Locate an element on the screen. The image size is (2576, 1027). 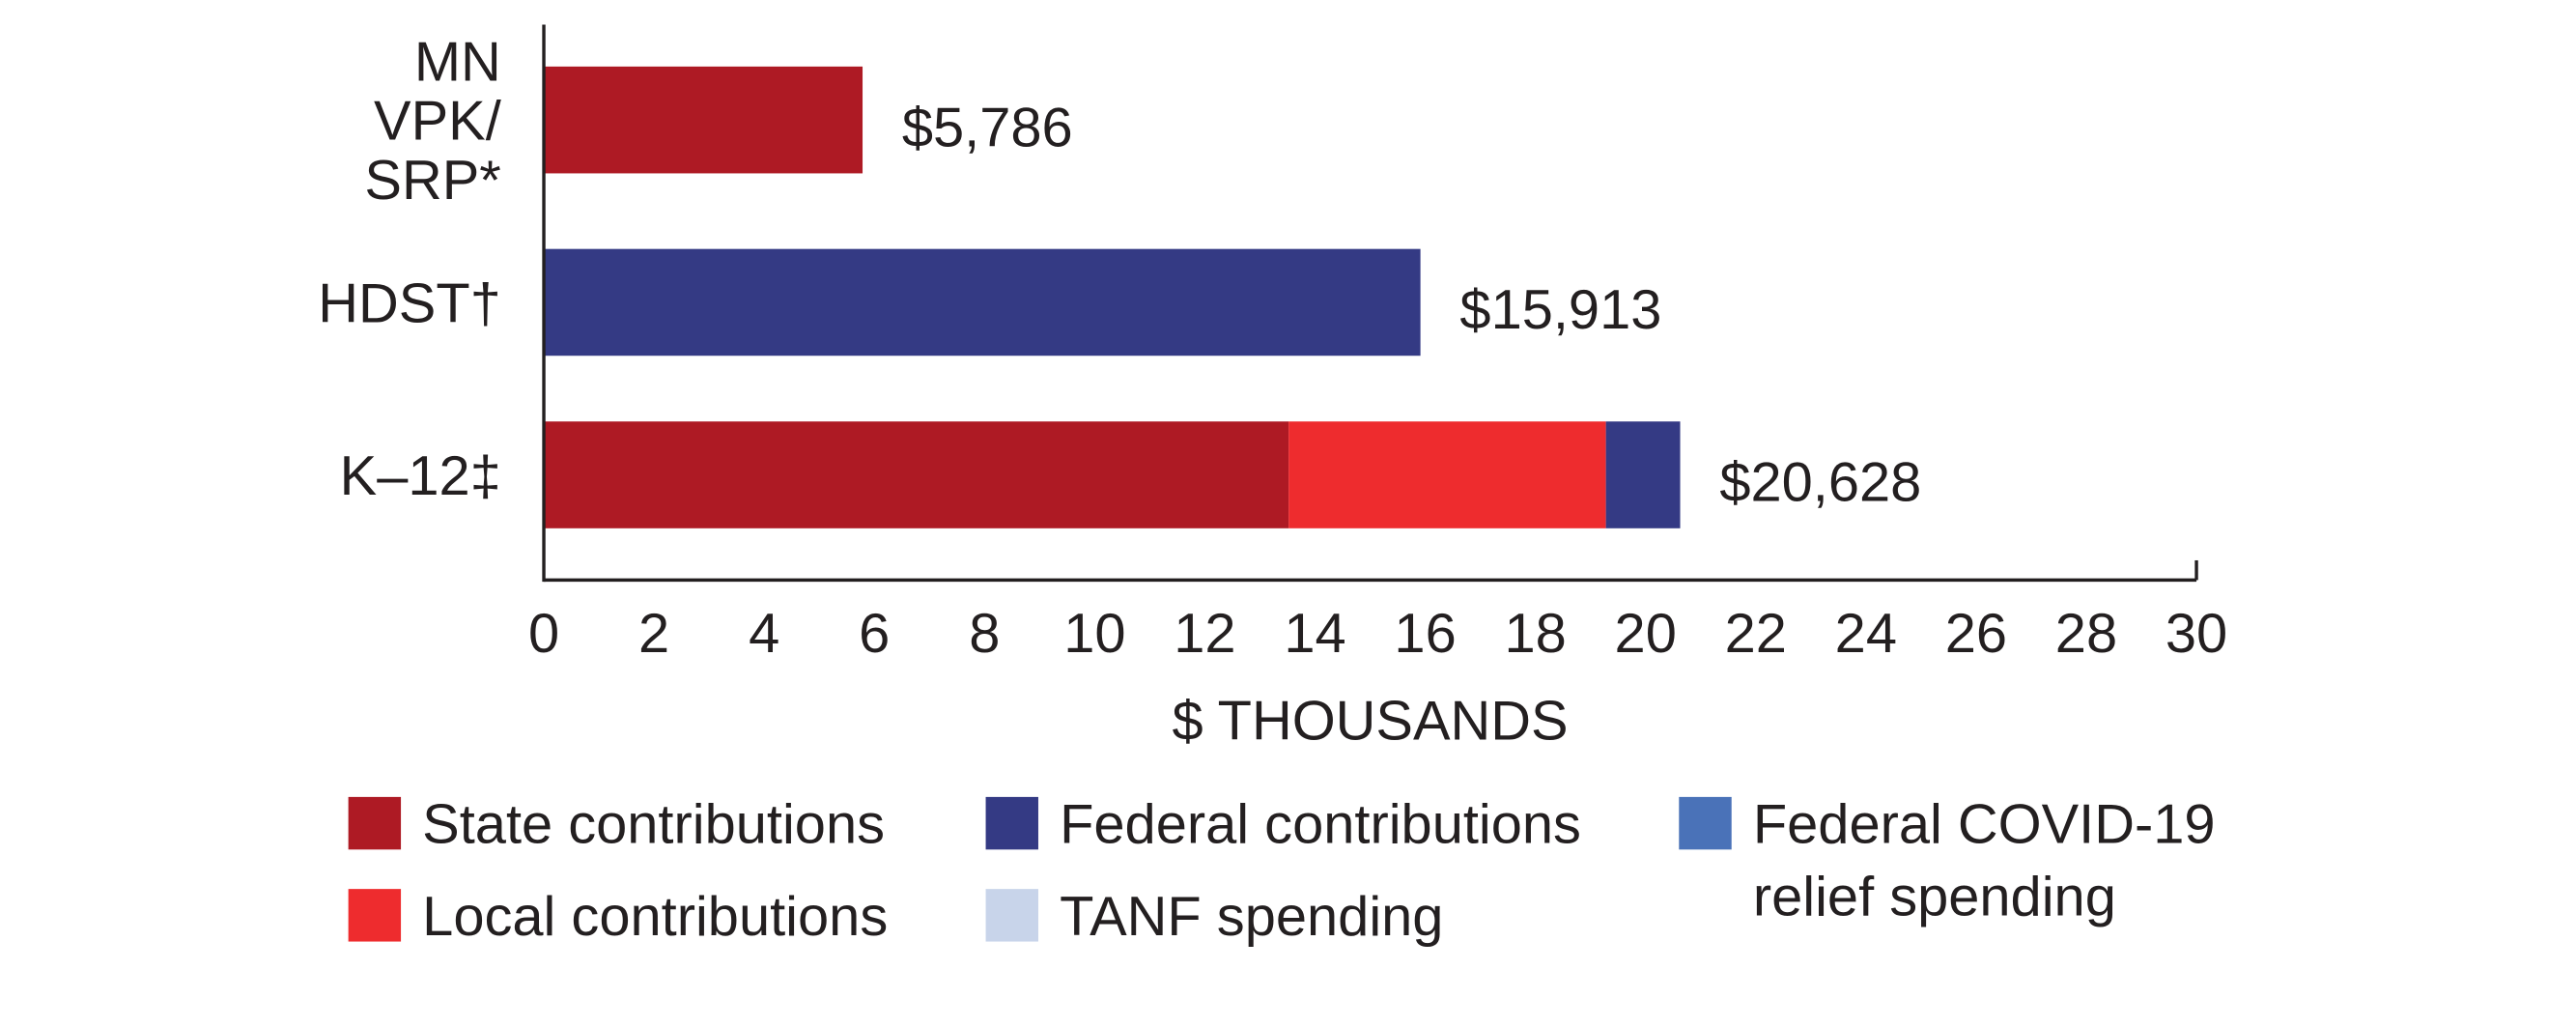
x-tick-label: 8 is located at coordinates (984, 634).